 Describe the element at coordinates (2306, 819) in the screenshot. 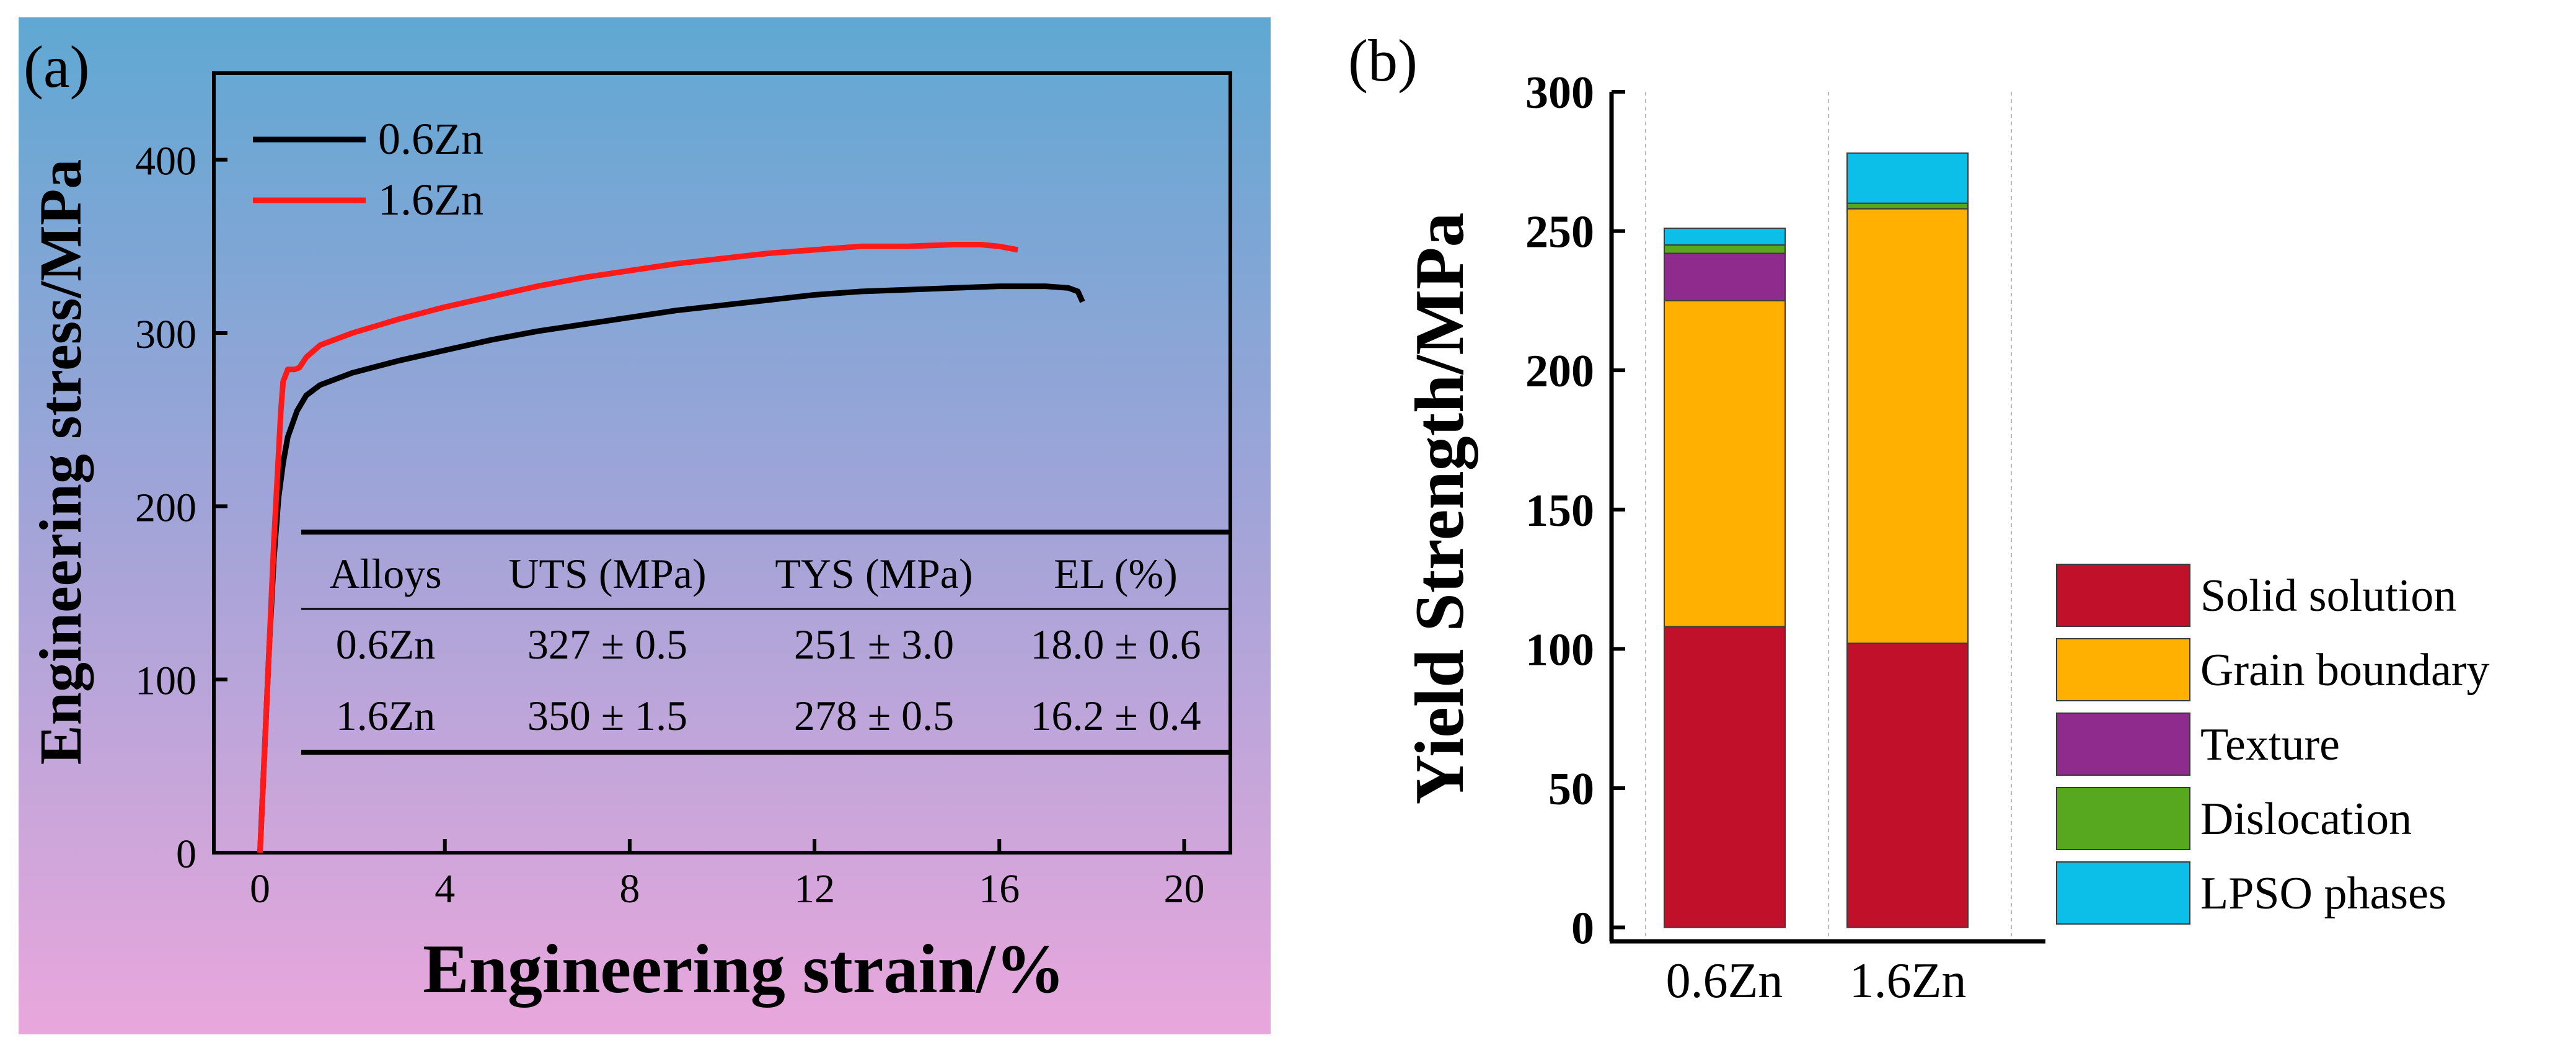

I see `legend-label: Dislocation` at that location.